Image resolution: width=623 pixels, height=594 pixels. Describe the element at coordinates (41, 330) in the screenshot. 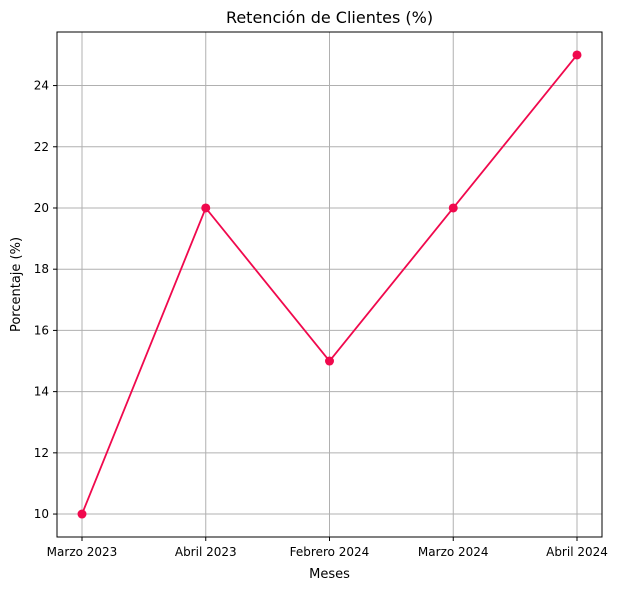

I see `y-tick-label: 16` at that location.